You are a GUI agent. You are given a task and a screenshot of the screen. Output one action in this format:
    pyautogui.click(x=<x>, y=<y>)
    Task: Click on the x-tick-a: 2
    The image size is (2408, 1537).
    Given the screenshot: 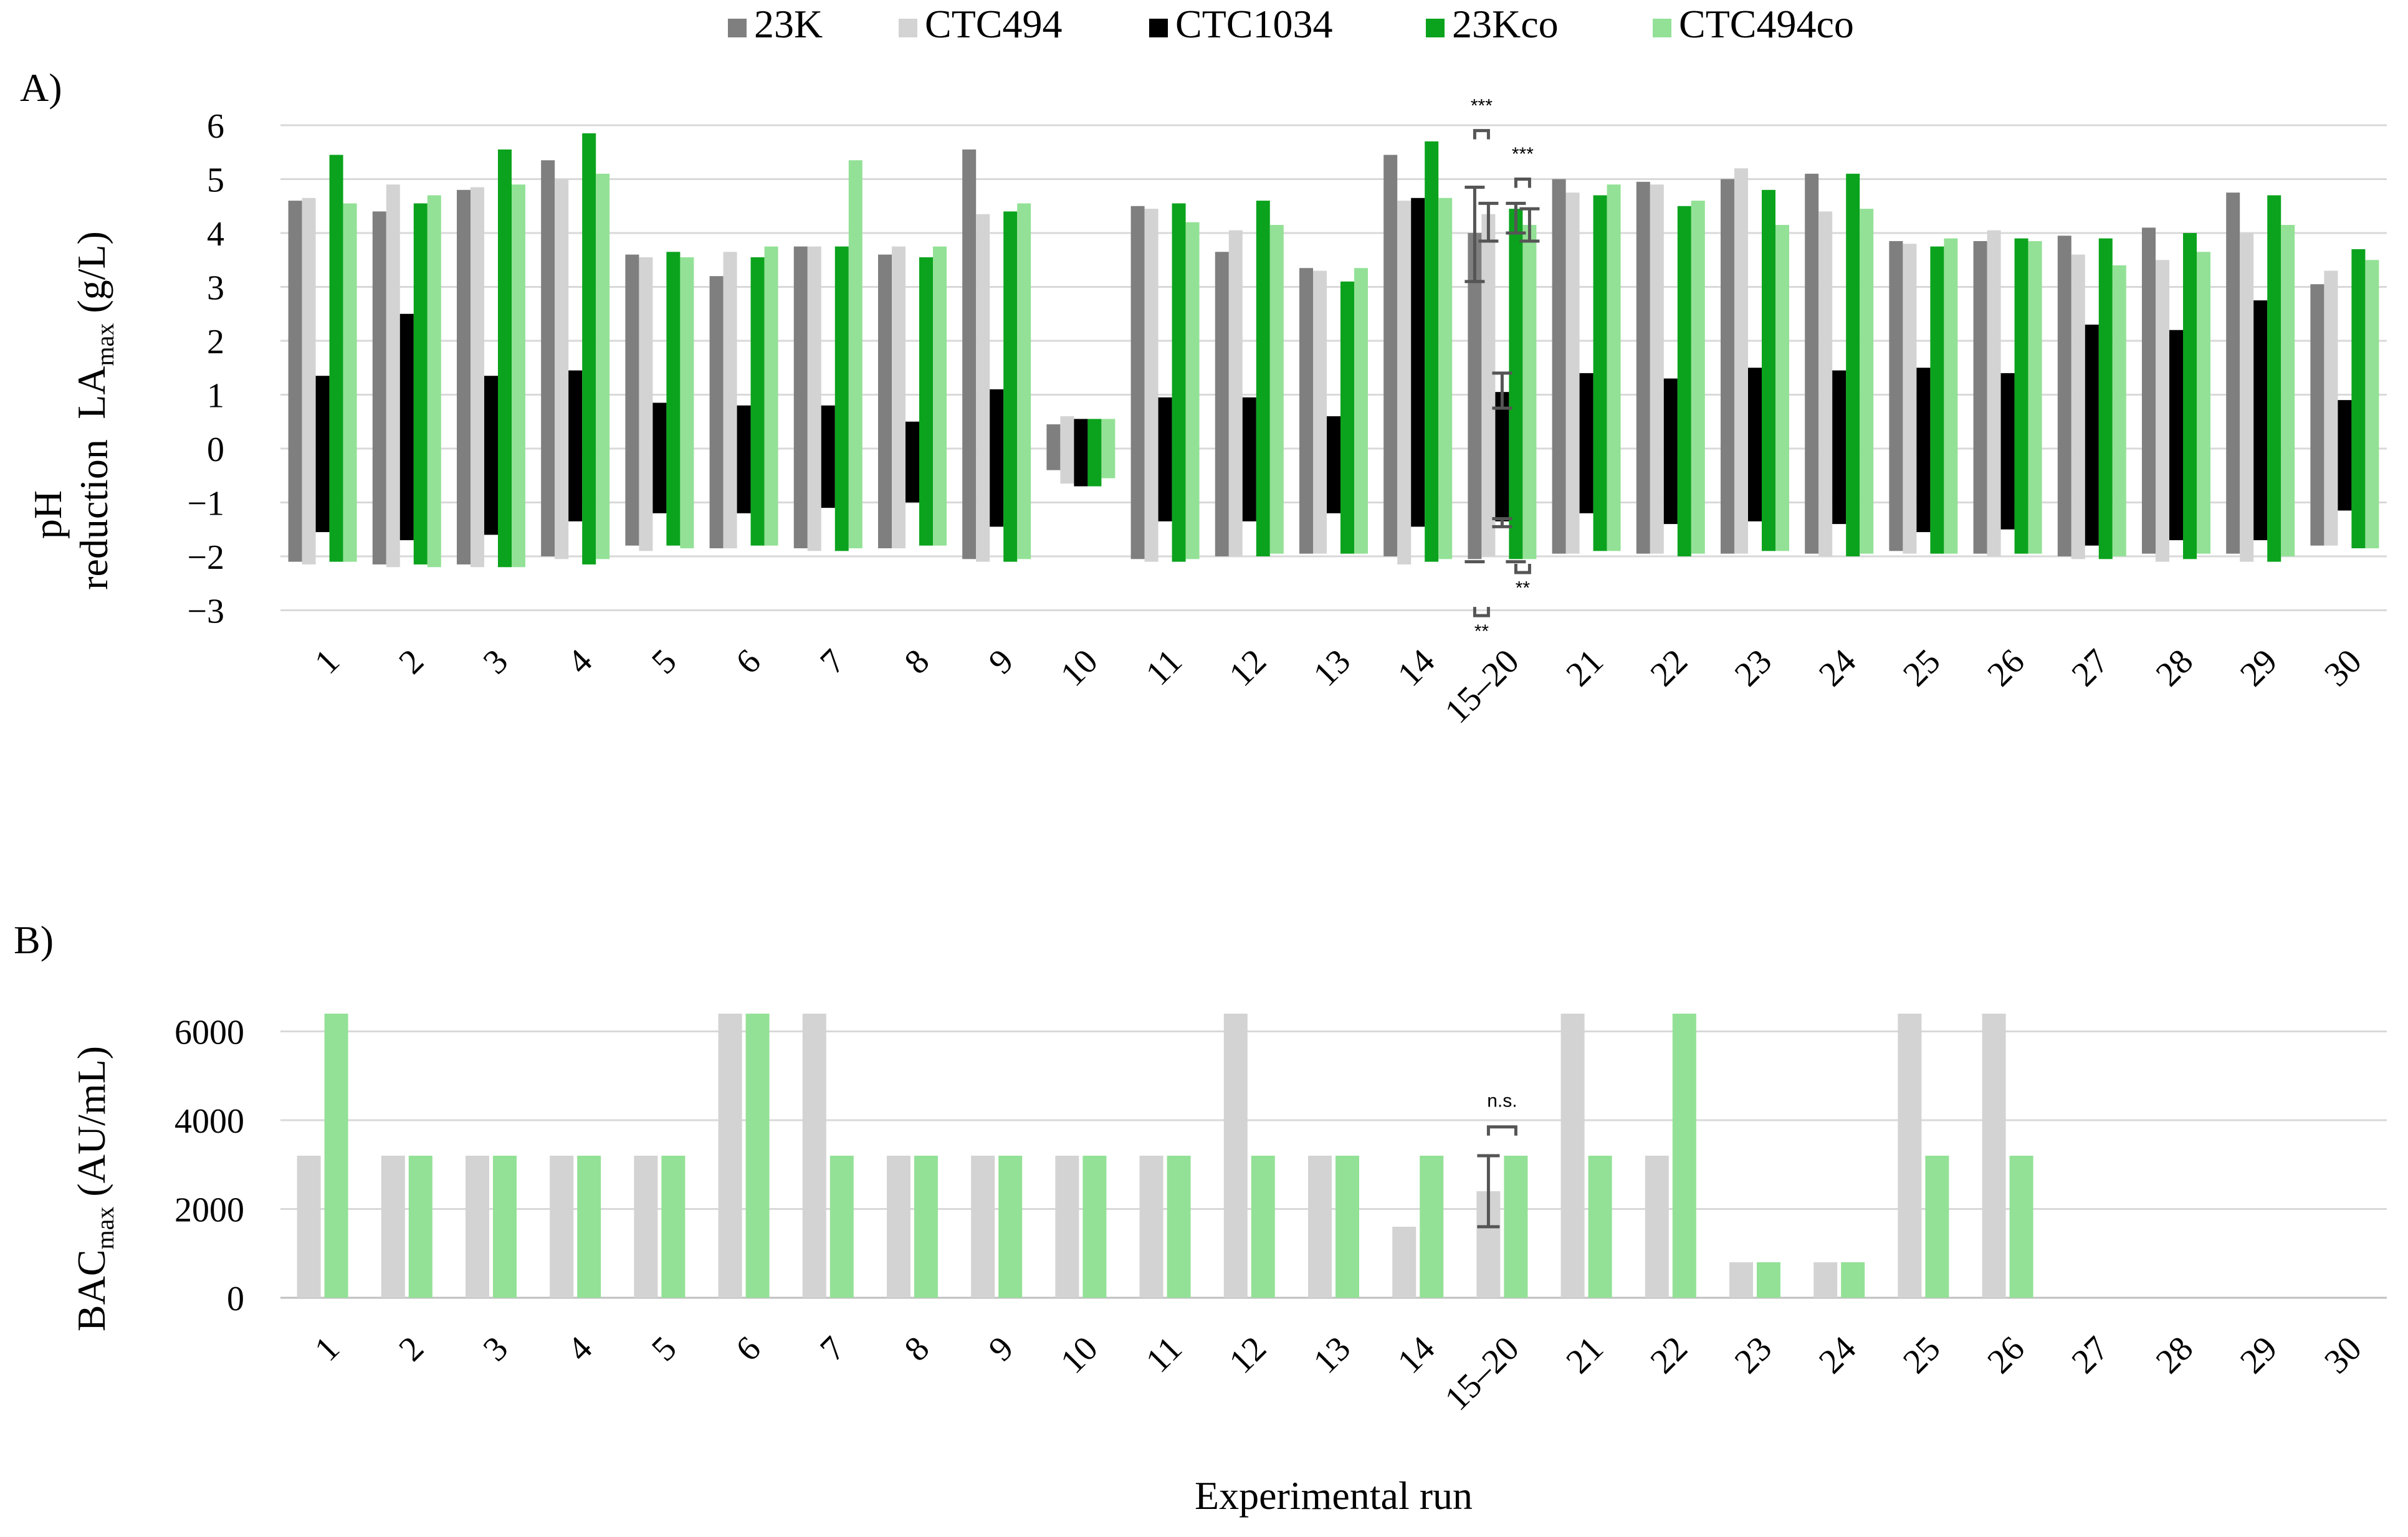 What is the action you would take?
    pyautogui.click(x=411, y=662)
    